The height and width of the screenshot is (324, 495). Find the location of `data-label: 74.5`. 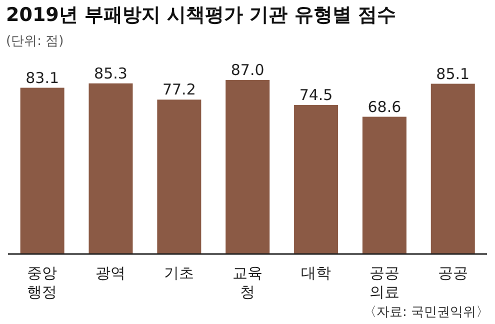

data-label: 74.5 is located at coordinates (316, 95).